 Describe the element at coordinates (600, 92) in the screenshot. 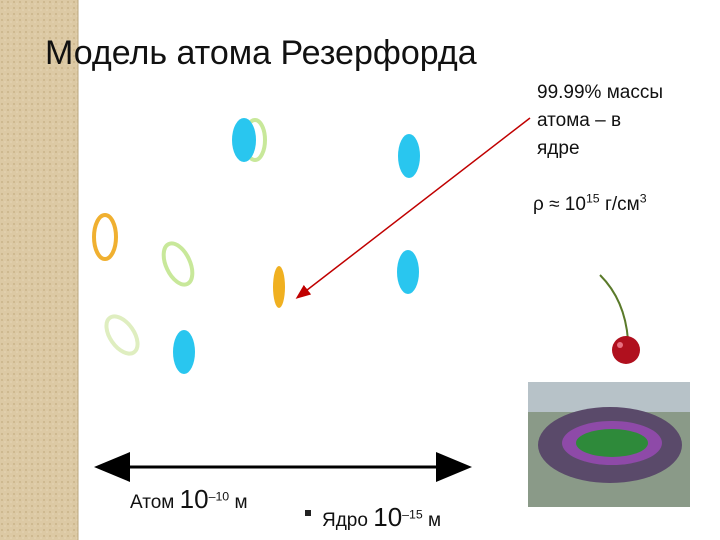

I see `note-line: 99.99% массы` at that location.